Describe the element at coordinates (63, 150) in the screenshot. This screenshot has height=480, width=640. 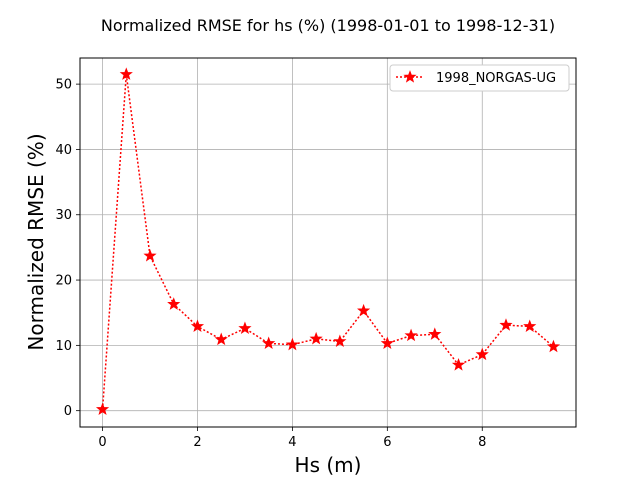
I see `y-tick-label: 40` at that location.